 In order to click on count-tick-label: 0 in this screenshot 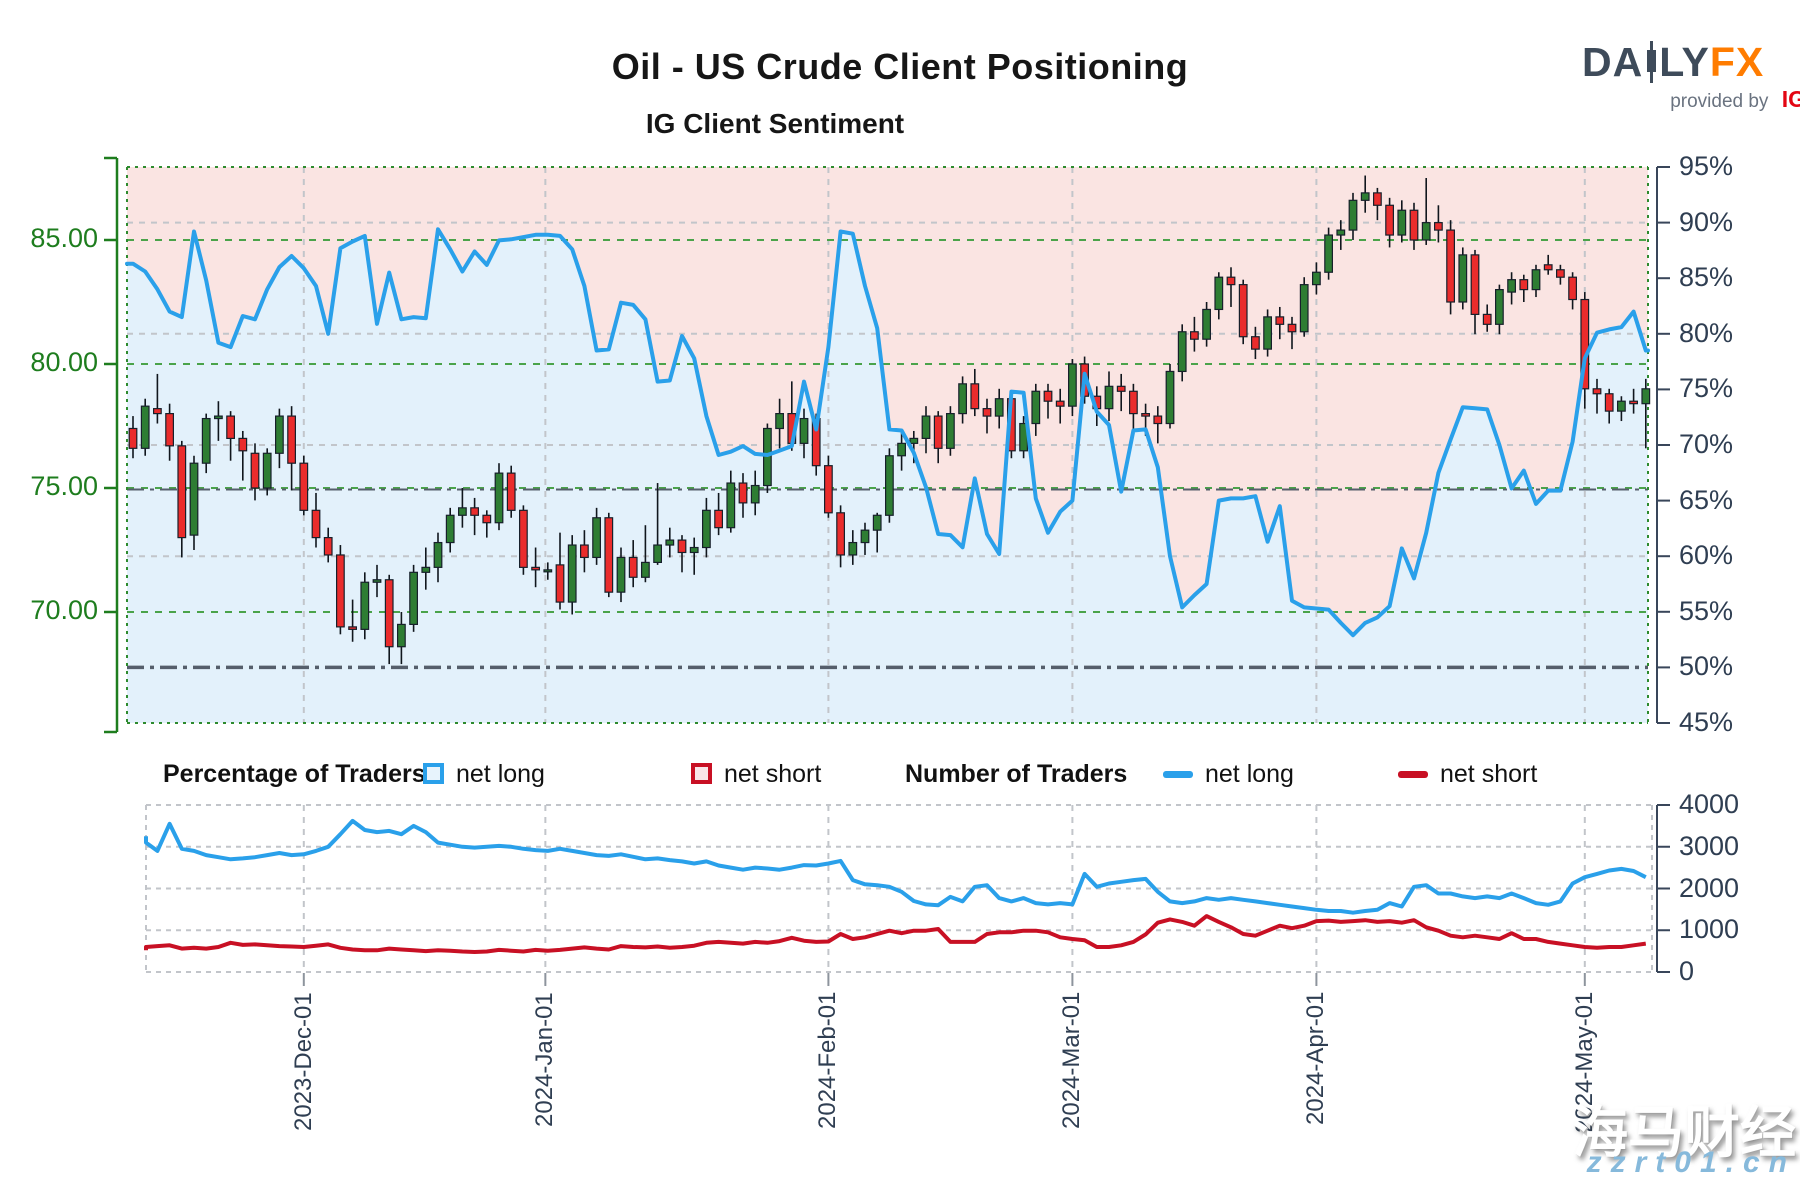, I will do `click(1687, 971)`.